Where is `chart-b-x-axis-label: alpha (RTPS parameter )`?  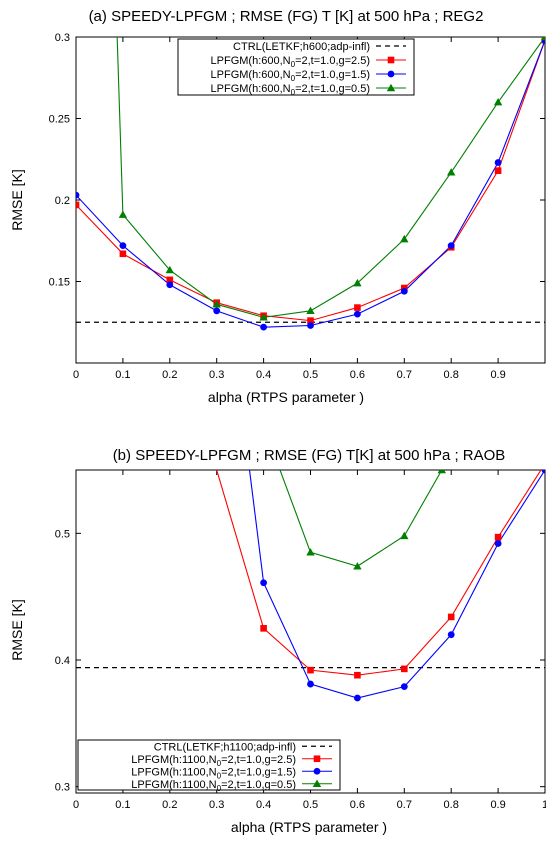 chart-b-x-axis-label: alpha (RTPS parameter ) is located at coordinates (309, 827).